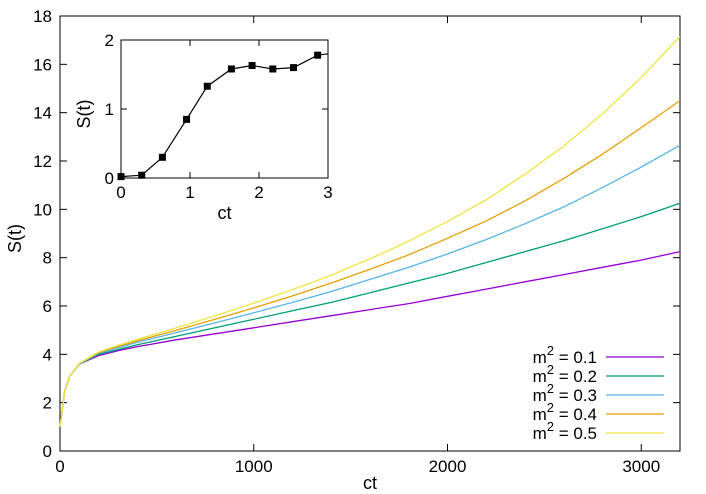 The image size is (706, 494). Describe the element at coordinates (109, 40) in the screenshot. I see `inset-y-tick-label: 2` at that location.